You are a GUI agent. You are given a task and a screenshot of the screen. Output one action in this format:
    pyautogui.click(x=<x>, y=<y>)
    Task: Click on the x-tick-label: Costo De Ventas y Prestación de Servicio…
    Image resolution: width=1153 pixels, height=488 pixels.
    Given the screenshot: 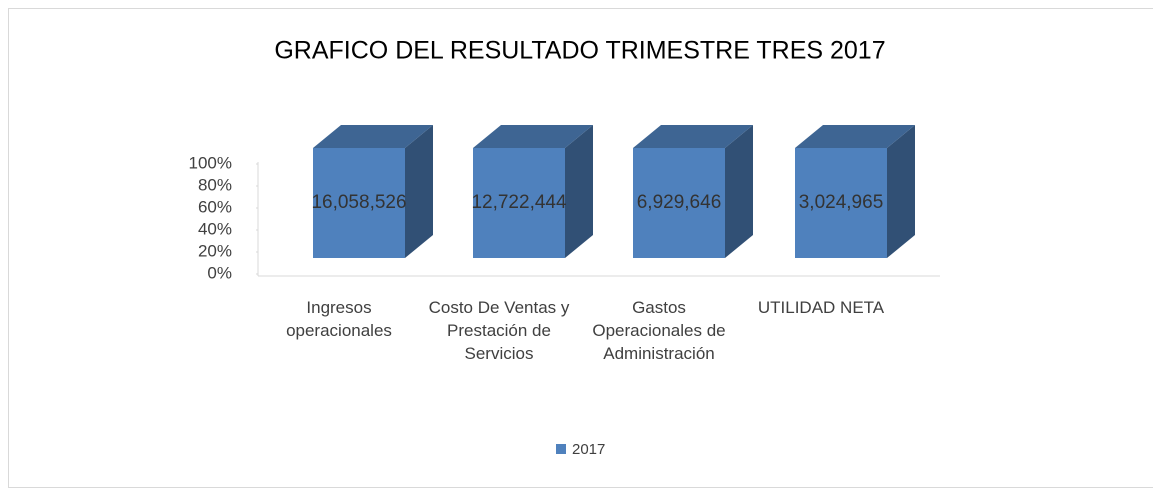 What is the action you would take?
    pyautogui.click(x=499, y=330)
    